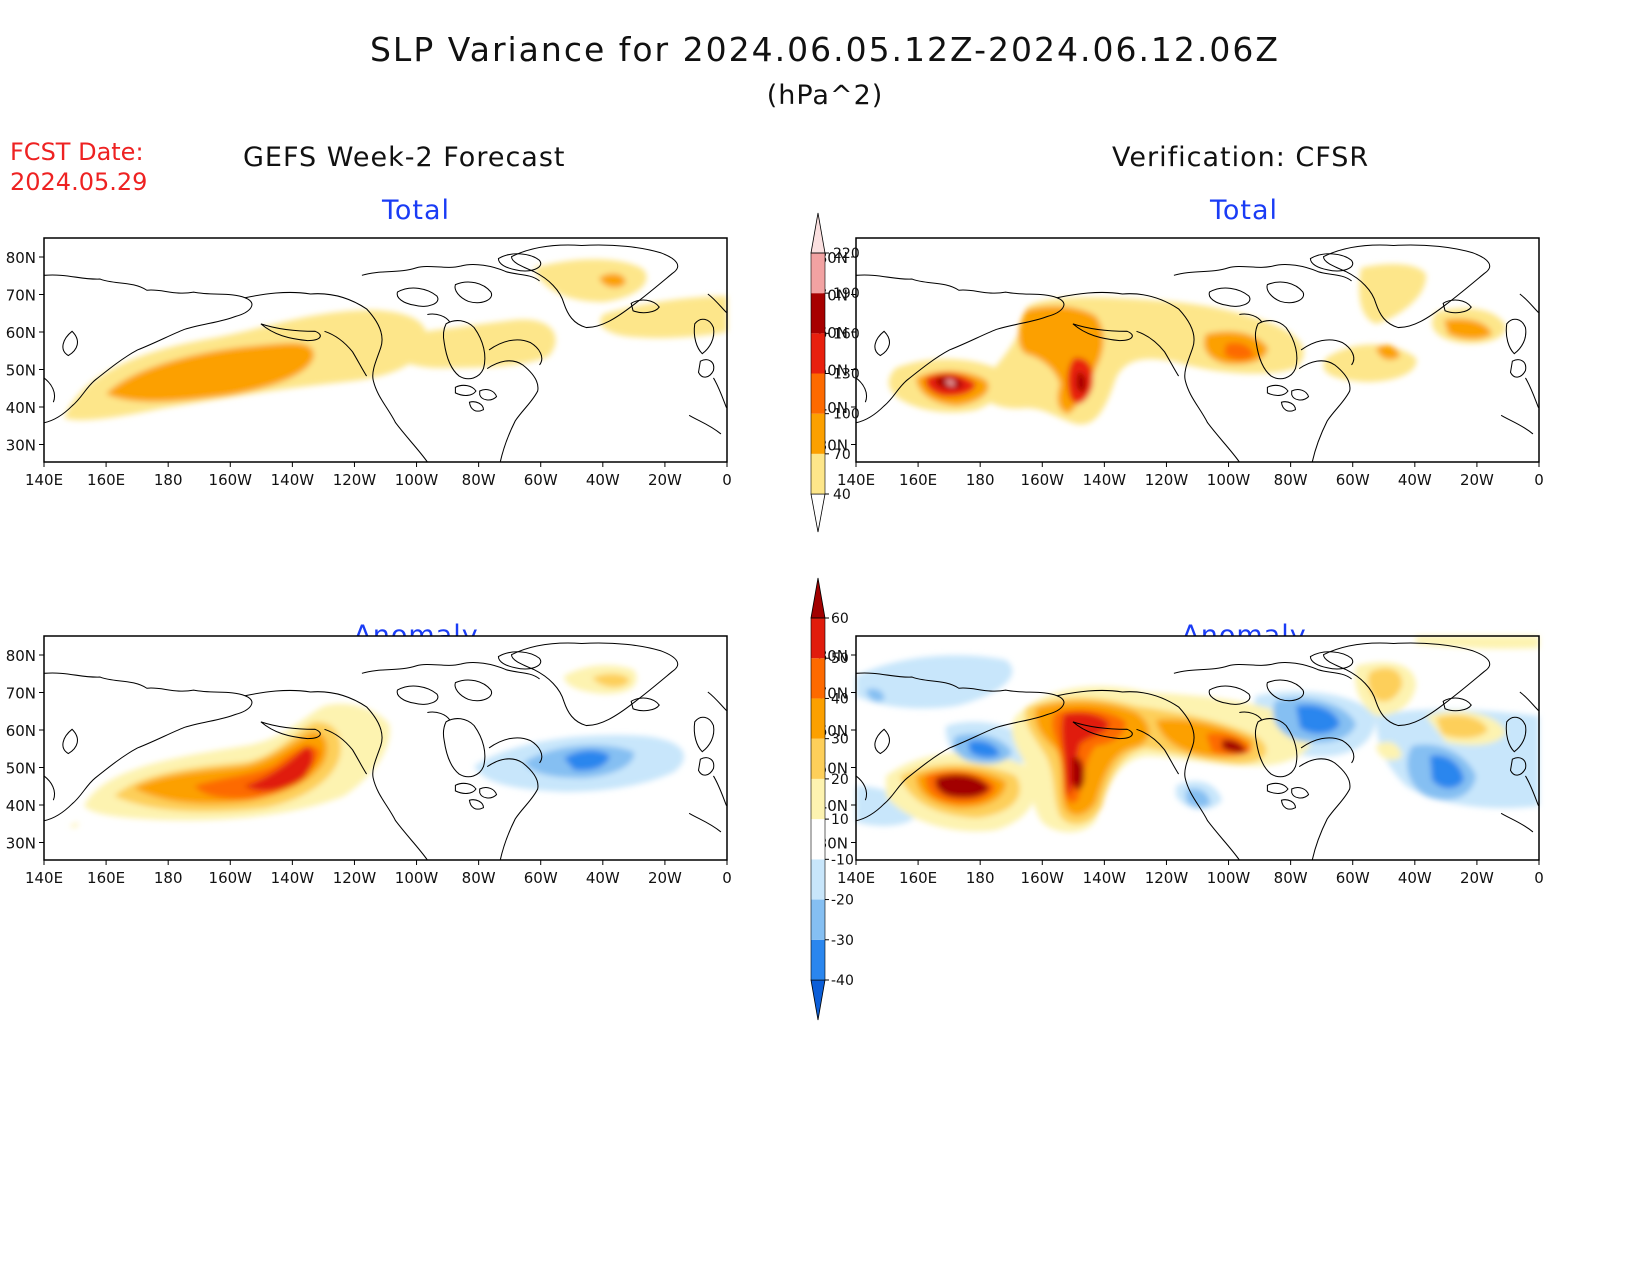  Describe the element at coordinates (832, 799) in the screenshot. I see `colorbar-anomaly: -40 -30 -20 -10 10 20 30 40 50 60` at that location.